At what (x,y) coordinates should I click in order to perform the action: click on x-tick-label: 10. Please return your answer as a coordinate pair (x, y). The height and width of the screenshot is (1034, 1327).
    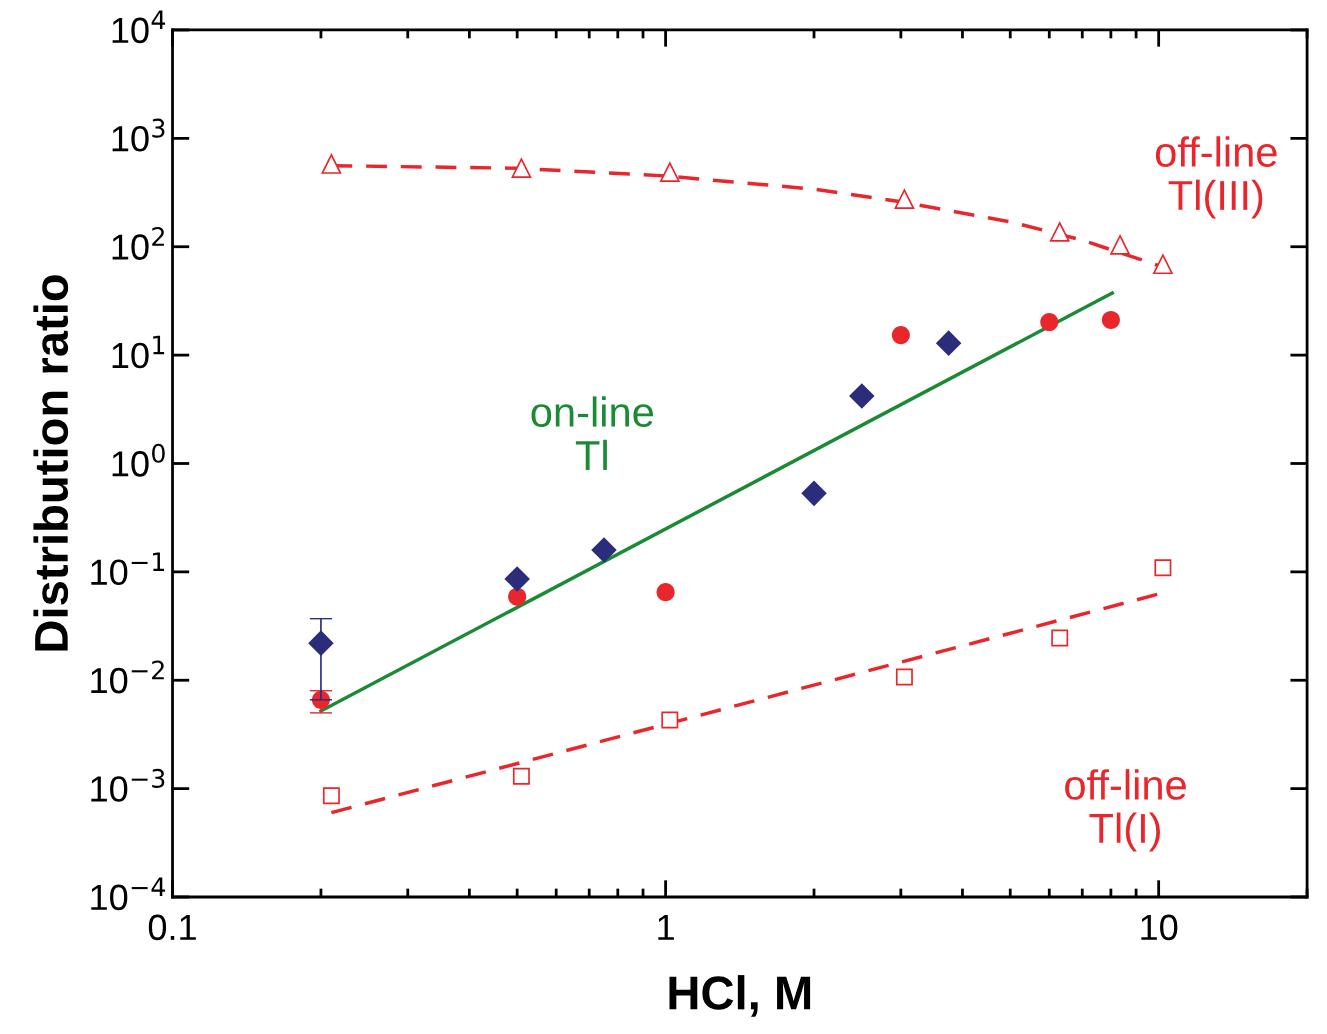
    Looking at the image, I should click on (1159, 927).